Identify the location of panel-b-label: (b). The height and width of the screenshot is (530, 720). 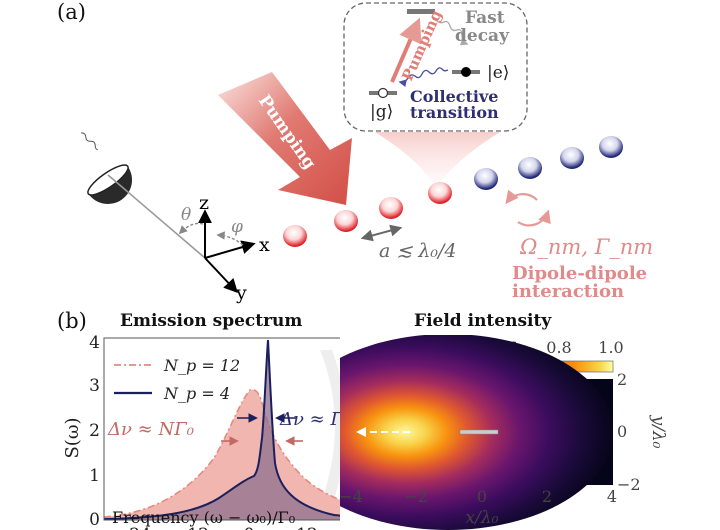
(72, 321).